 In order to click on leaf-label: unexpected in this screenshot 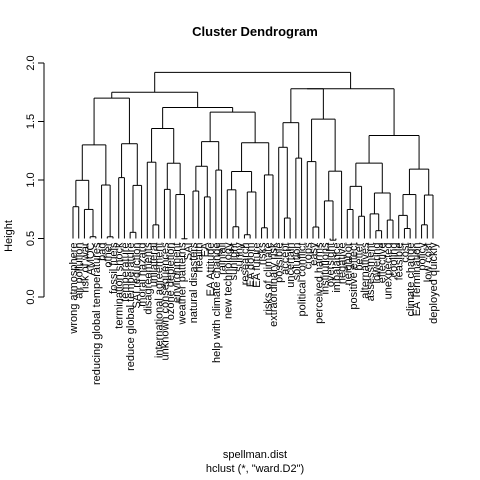, I will do `click(388, 271)`.